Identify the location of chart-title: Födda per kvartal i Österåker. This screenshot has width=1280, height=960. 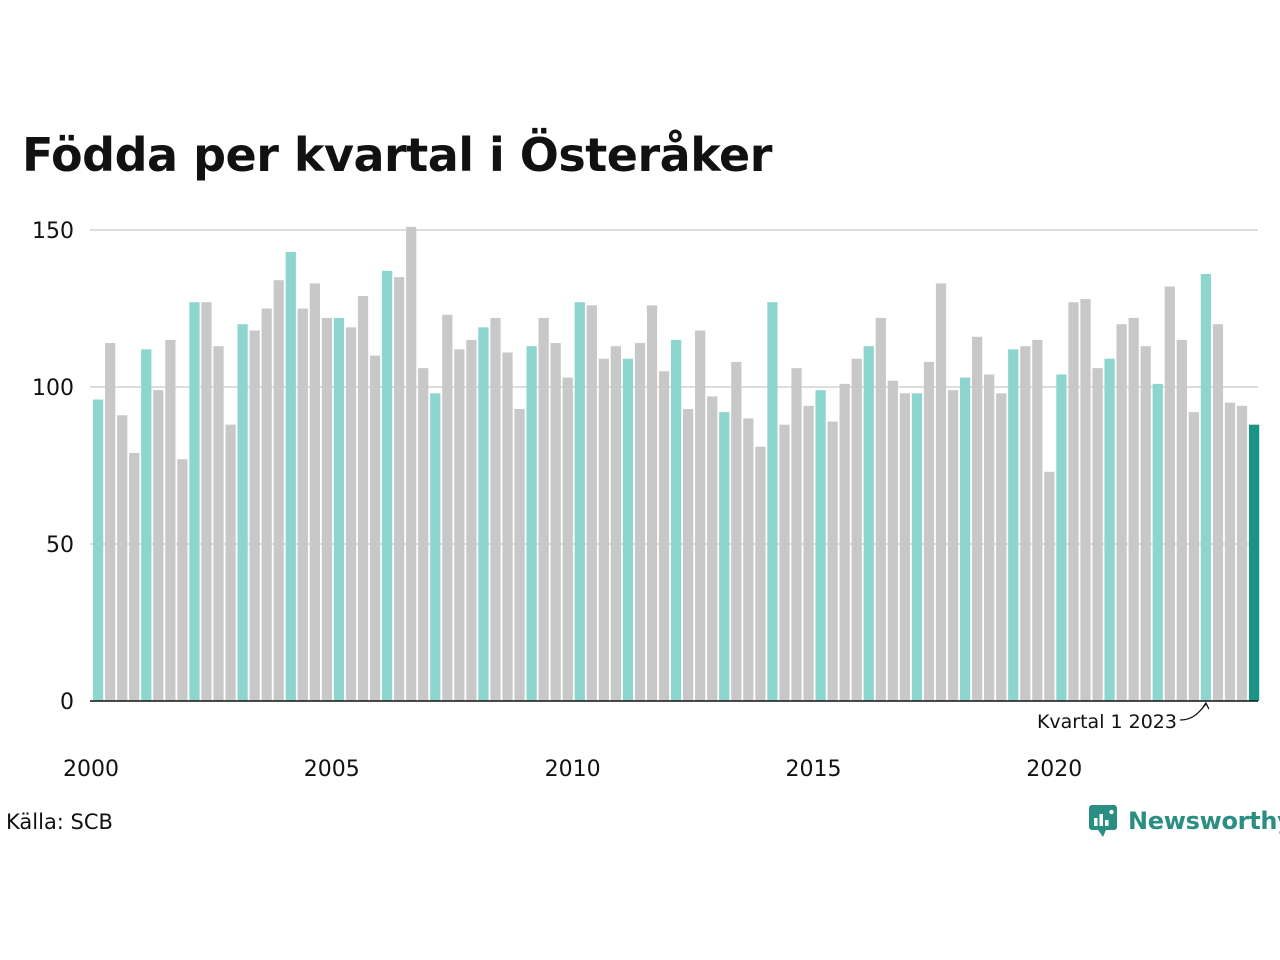
(397, 155).